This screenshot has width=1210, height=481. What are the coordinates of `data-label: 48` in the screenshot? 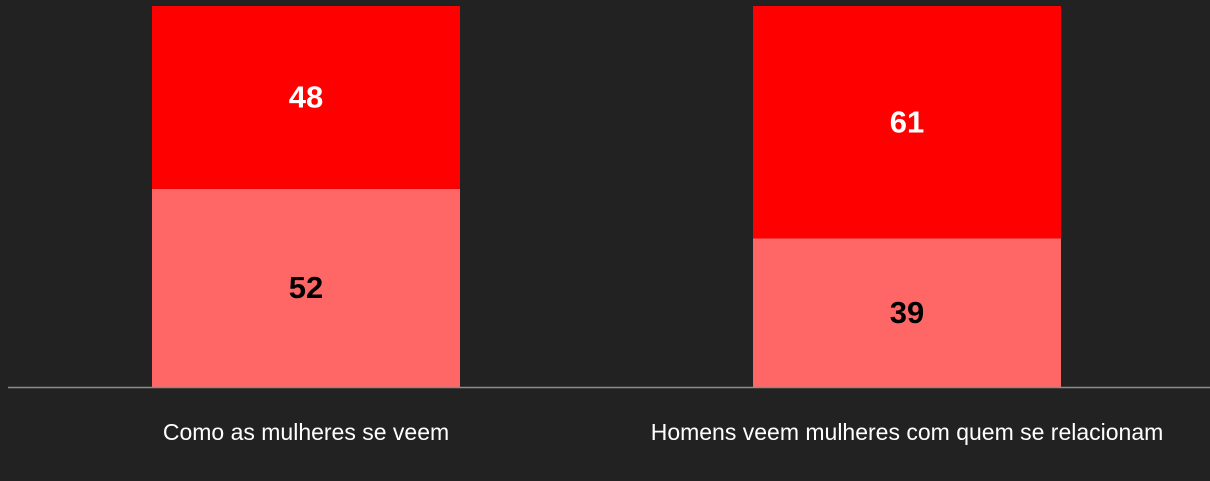 It's located at (306, 97).